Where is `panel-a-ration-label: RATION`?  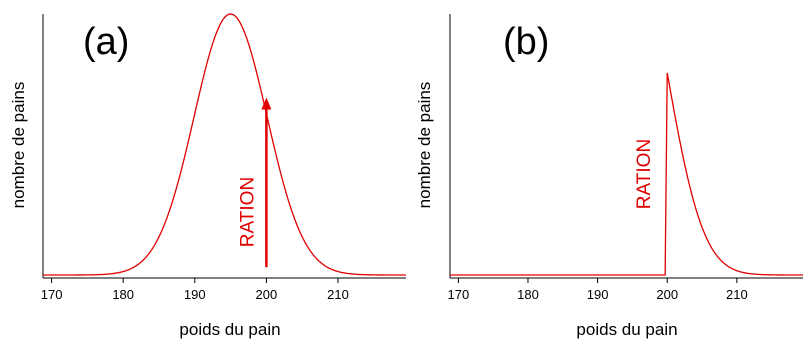 panel-a-ration-label: RATION is located at coordinates (247, 212).